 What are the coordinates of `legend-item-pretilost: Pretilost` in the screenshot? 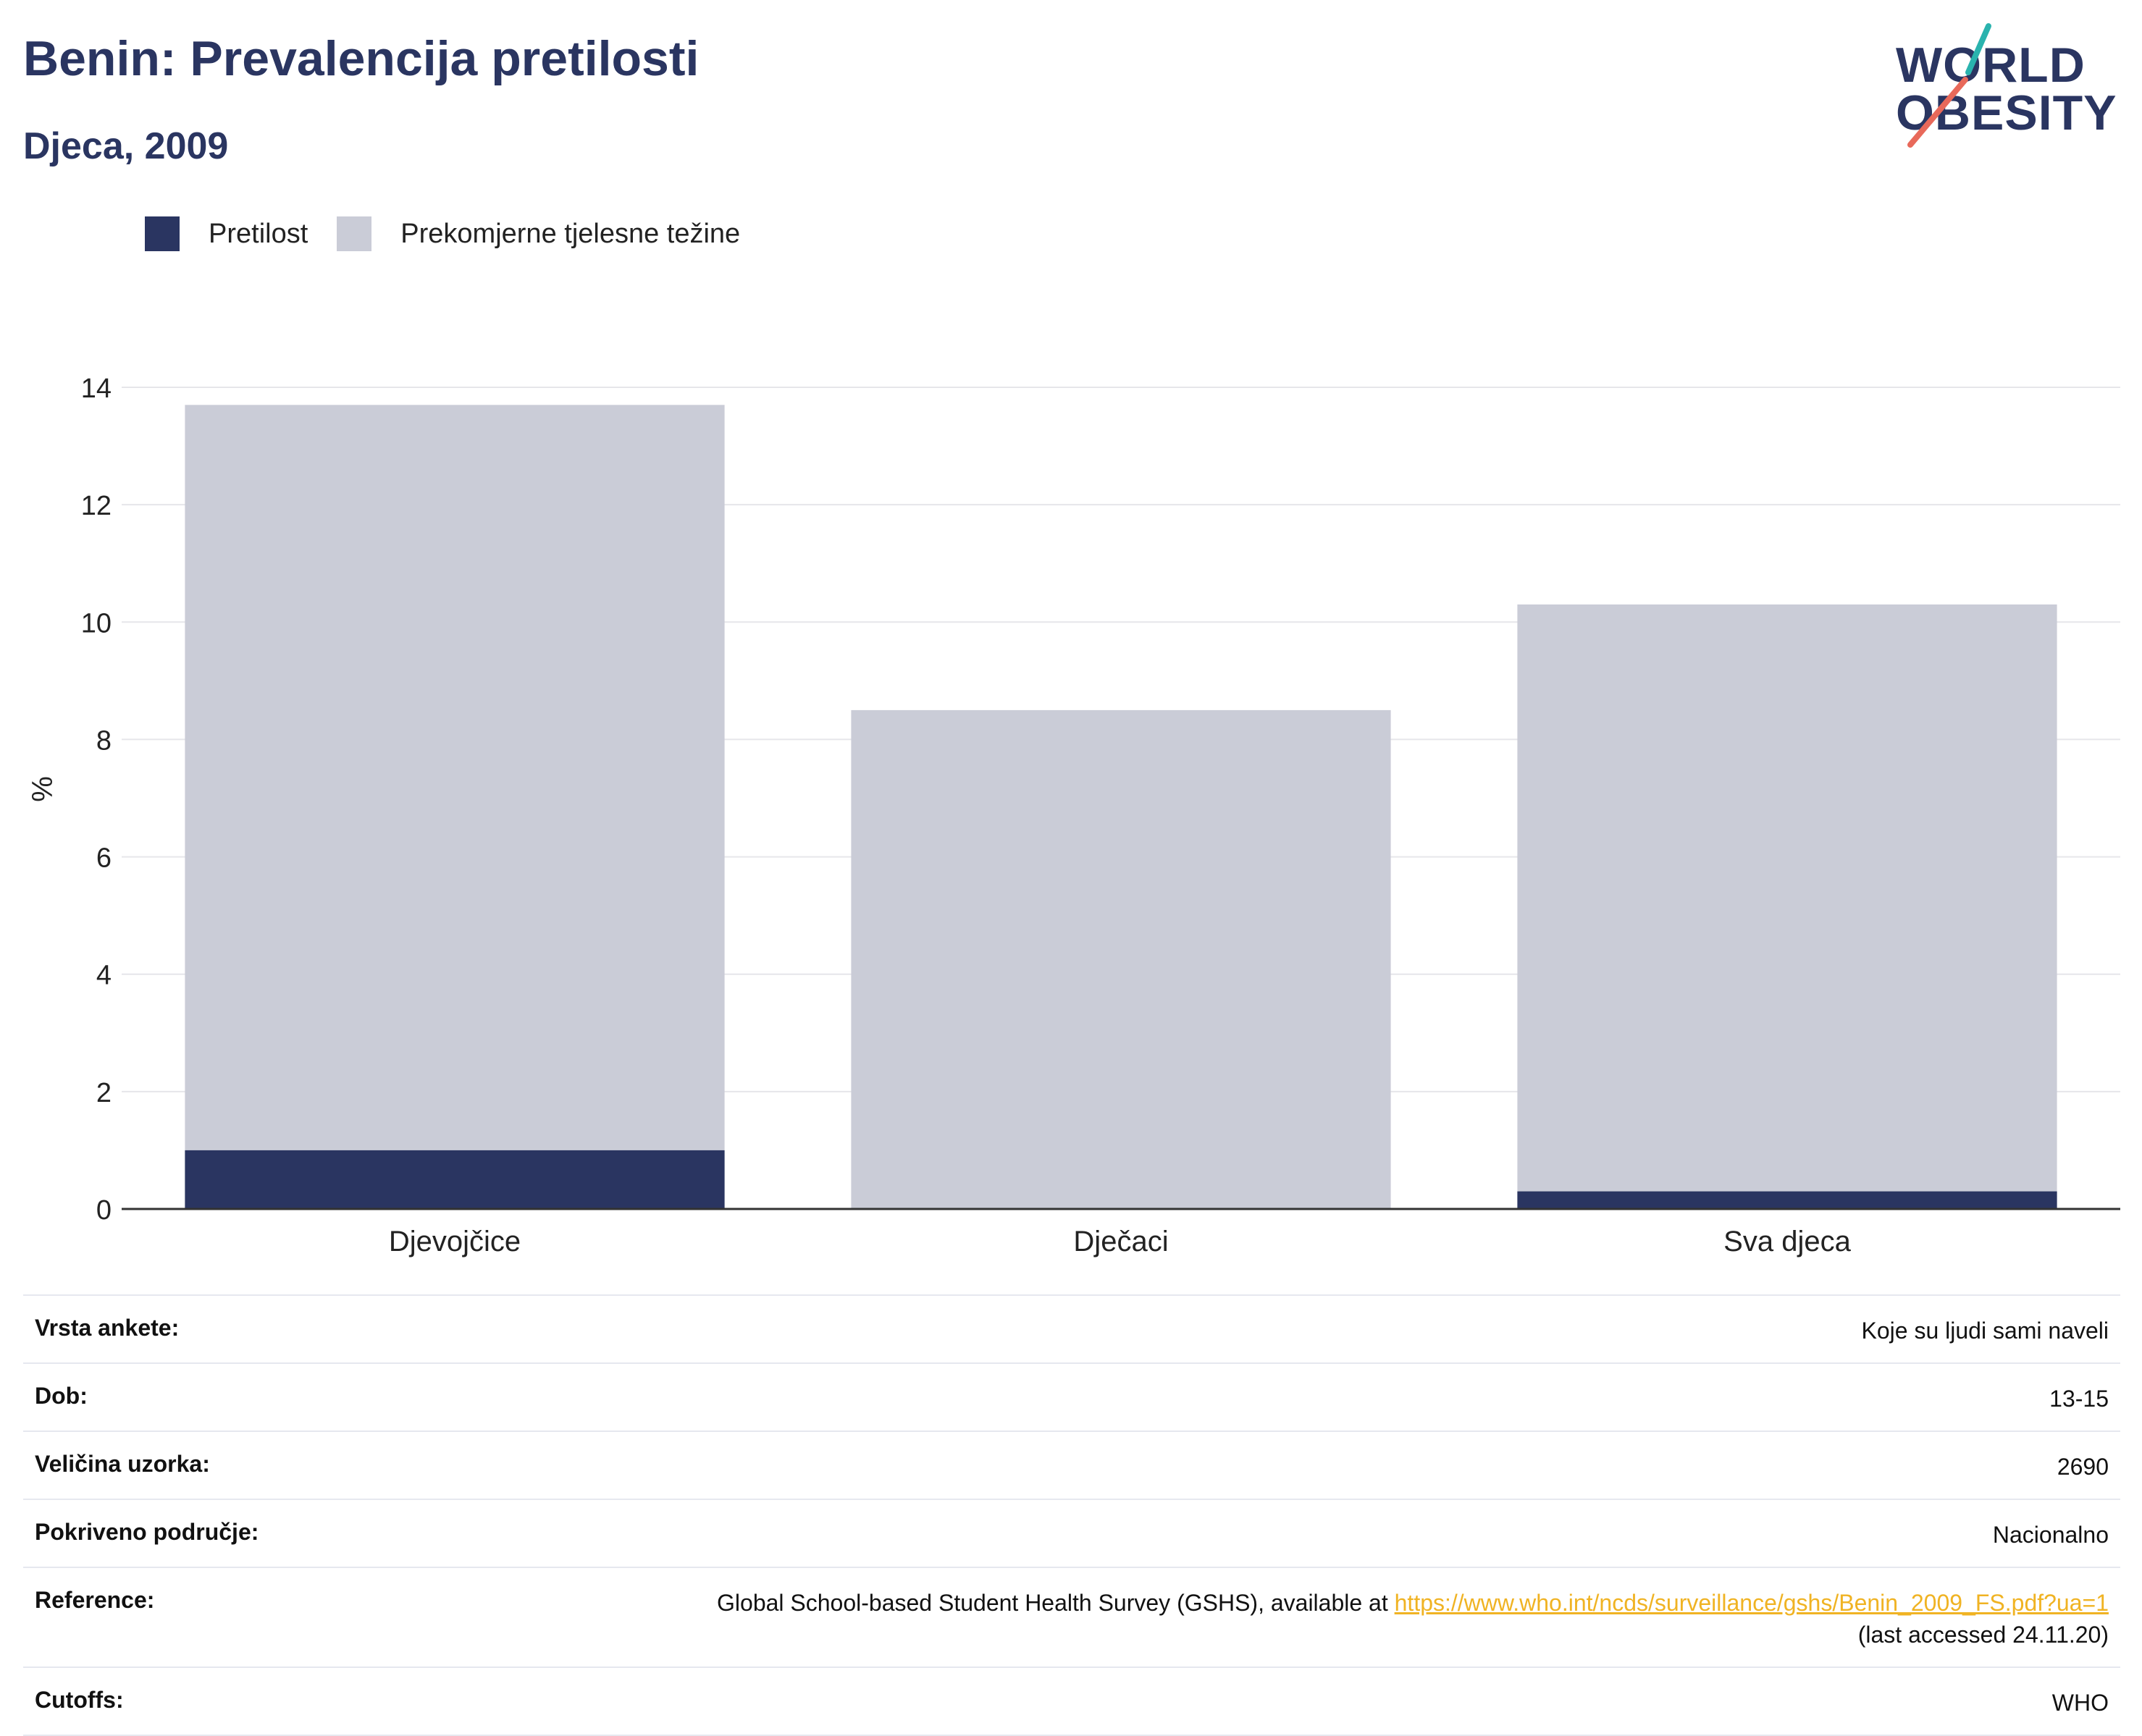 It's located at (226, 233).